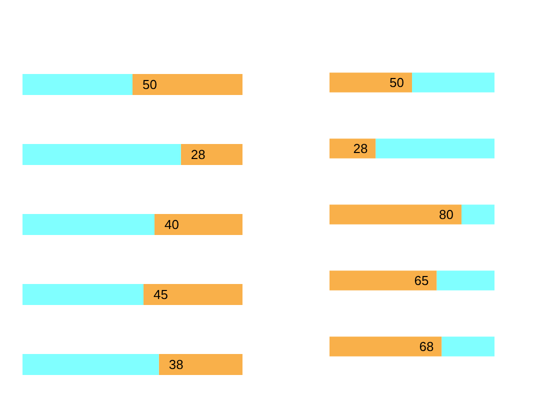 This screenshot has width=550, height=420. Describe the element at coordinates (426, 346) in the screenshot. I see `data-label: 68` at that location.